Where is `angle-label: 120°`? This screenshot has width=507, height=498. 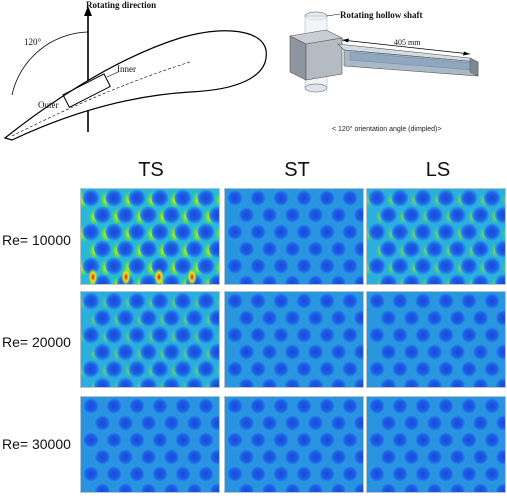
angle-label: 120° is located at coordinates (33, 42).